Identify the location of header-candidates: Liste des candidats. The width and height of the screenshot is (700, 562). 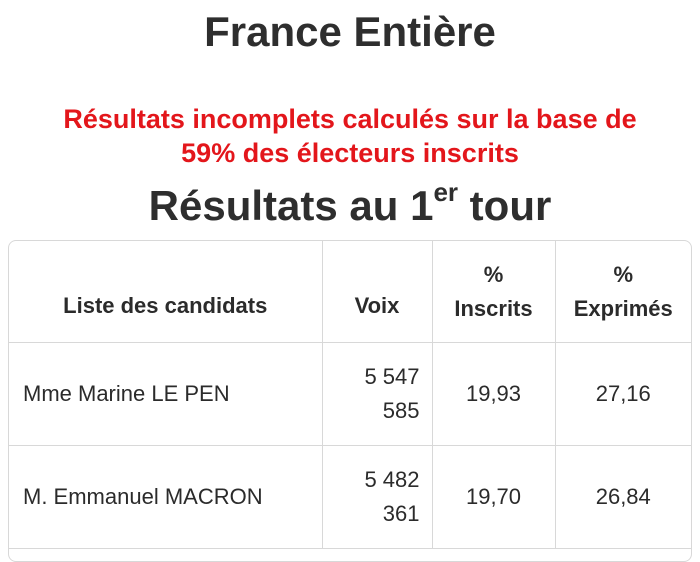
(166, 292).